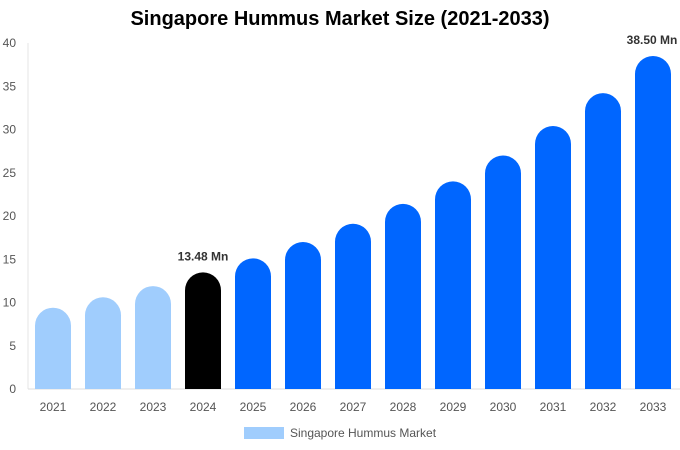 The height and width of the screenshot is (450, 680). Describe the element at coordinates (353, 407) in the screenshot. I see `x-tick-label: 2027` at that location.